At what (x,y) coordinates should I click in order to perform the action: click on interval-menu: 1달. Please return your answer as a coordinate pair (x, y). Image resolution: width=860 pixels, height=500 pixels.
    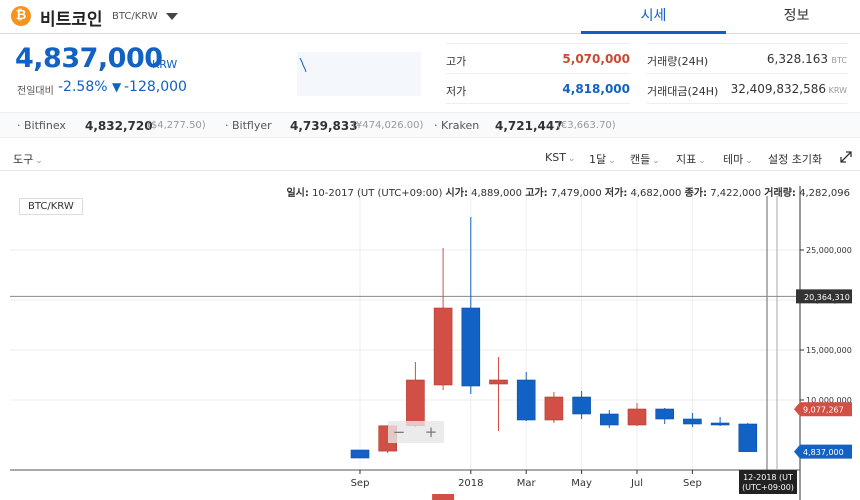
    Looking at the image, I should click on (602, 159).